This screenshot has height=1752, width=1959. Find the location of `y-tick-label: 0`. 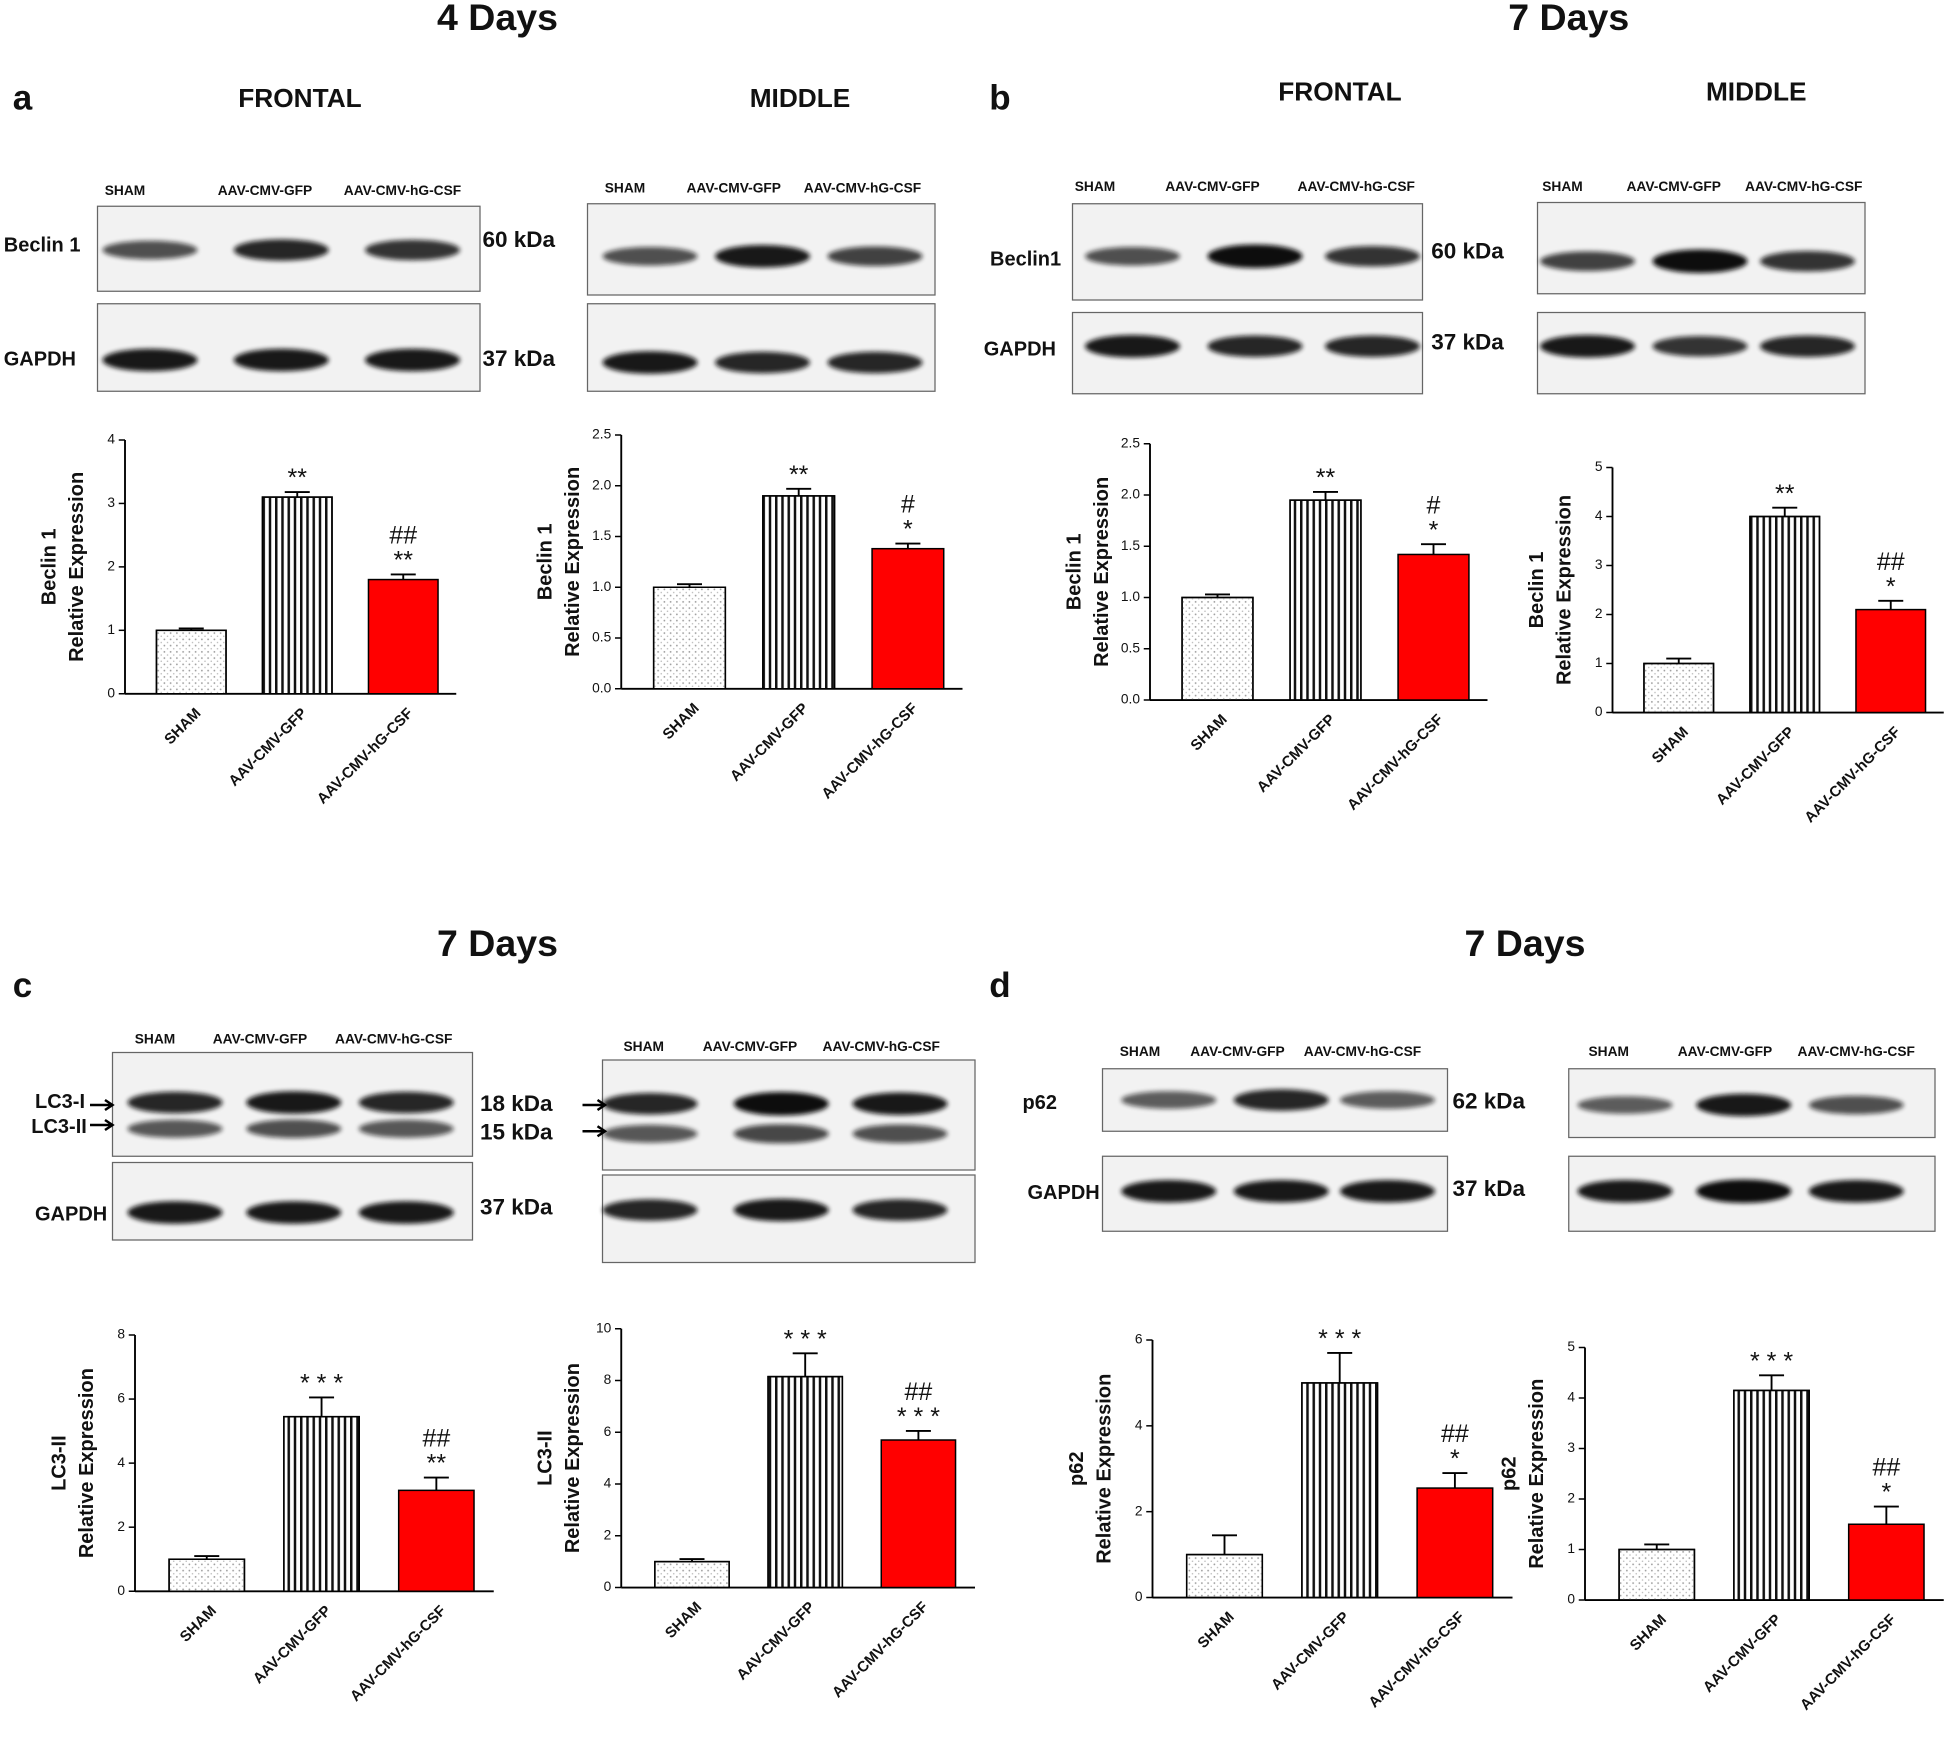

y-tick-label: 0 is located at coordinates (121, 1590).